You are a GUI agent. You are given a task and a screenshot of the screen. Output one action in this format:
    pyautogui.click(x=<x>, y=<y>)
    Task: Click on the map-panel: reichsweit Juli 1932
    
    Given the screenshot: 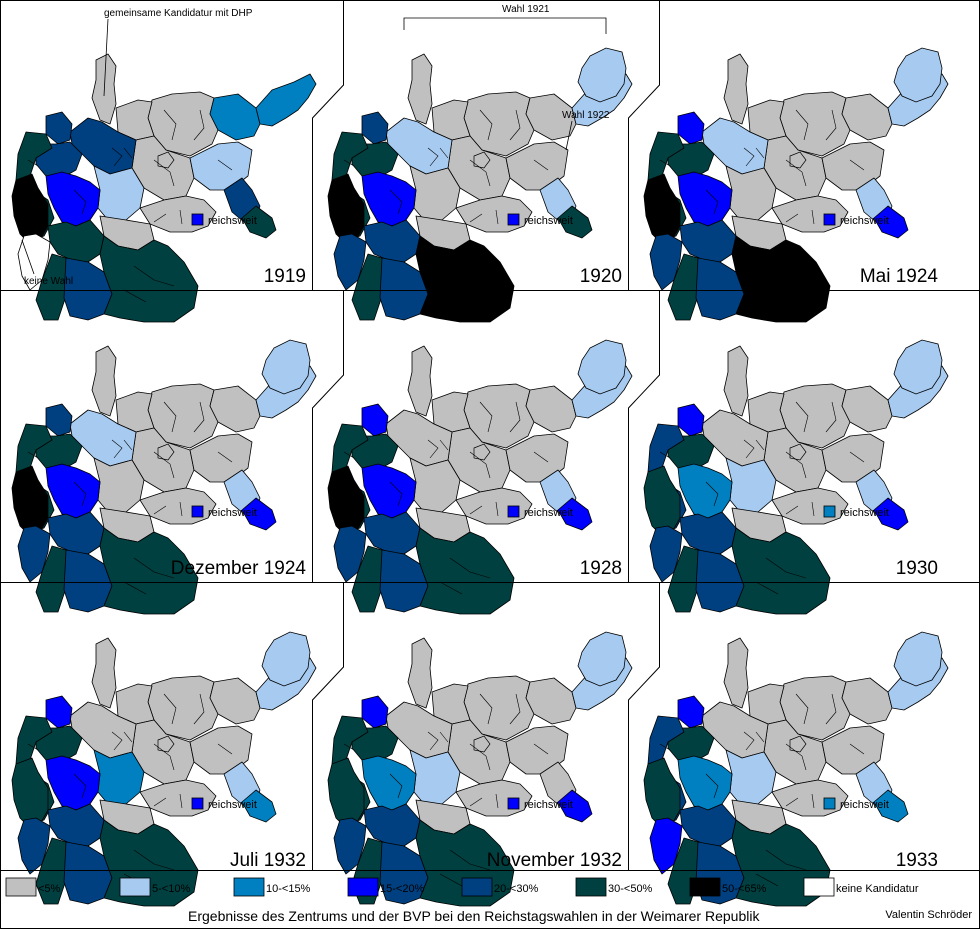 What is the action you would take?
    pyautogui.click(x=164, y=769)
    